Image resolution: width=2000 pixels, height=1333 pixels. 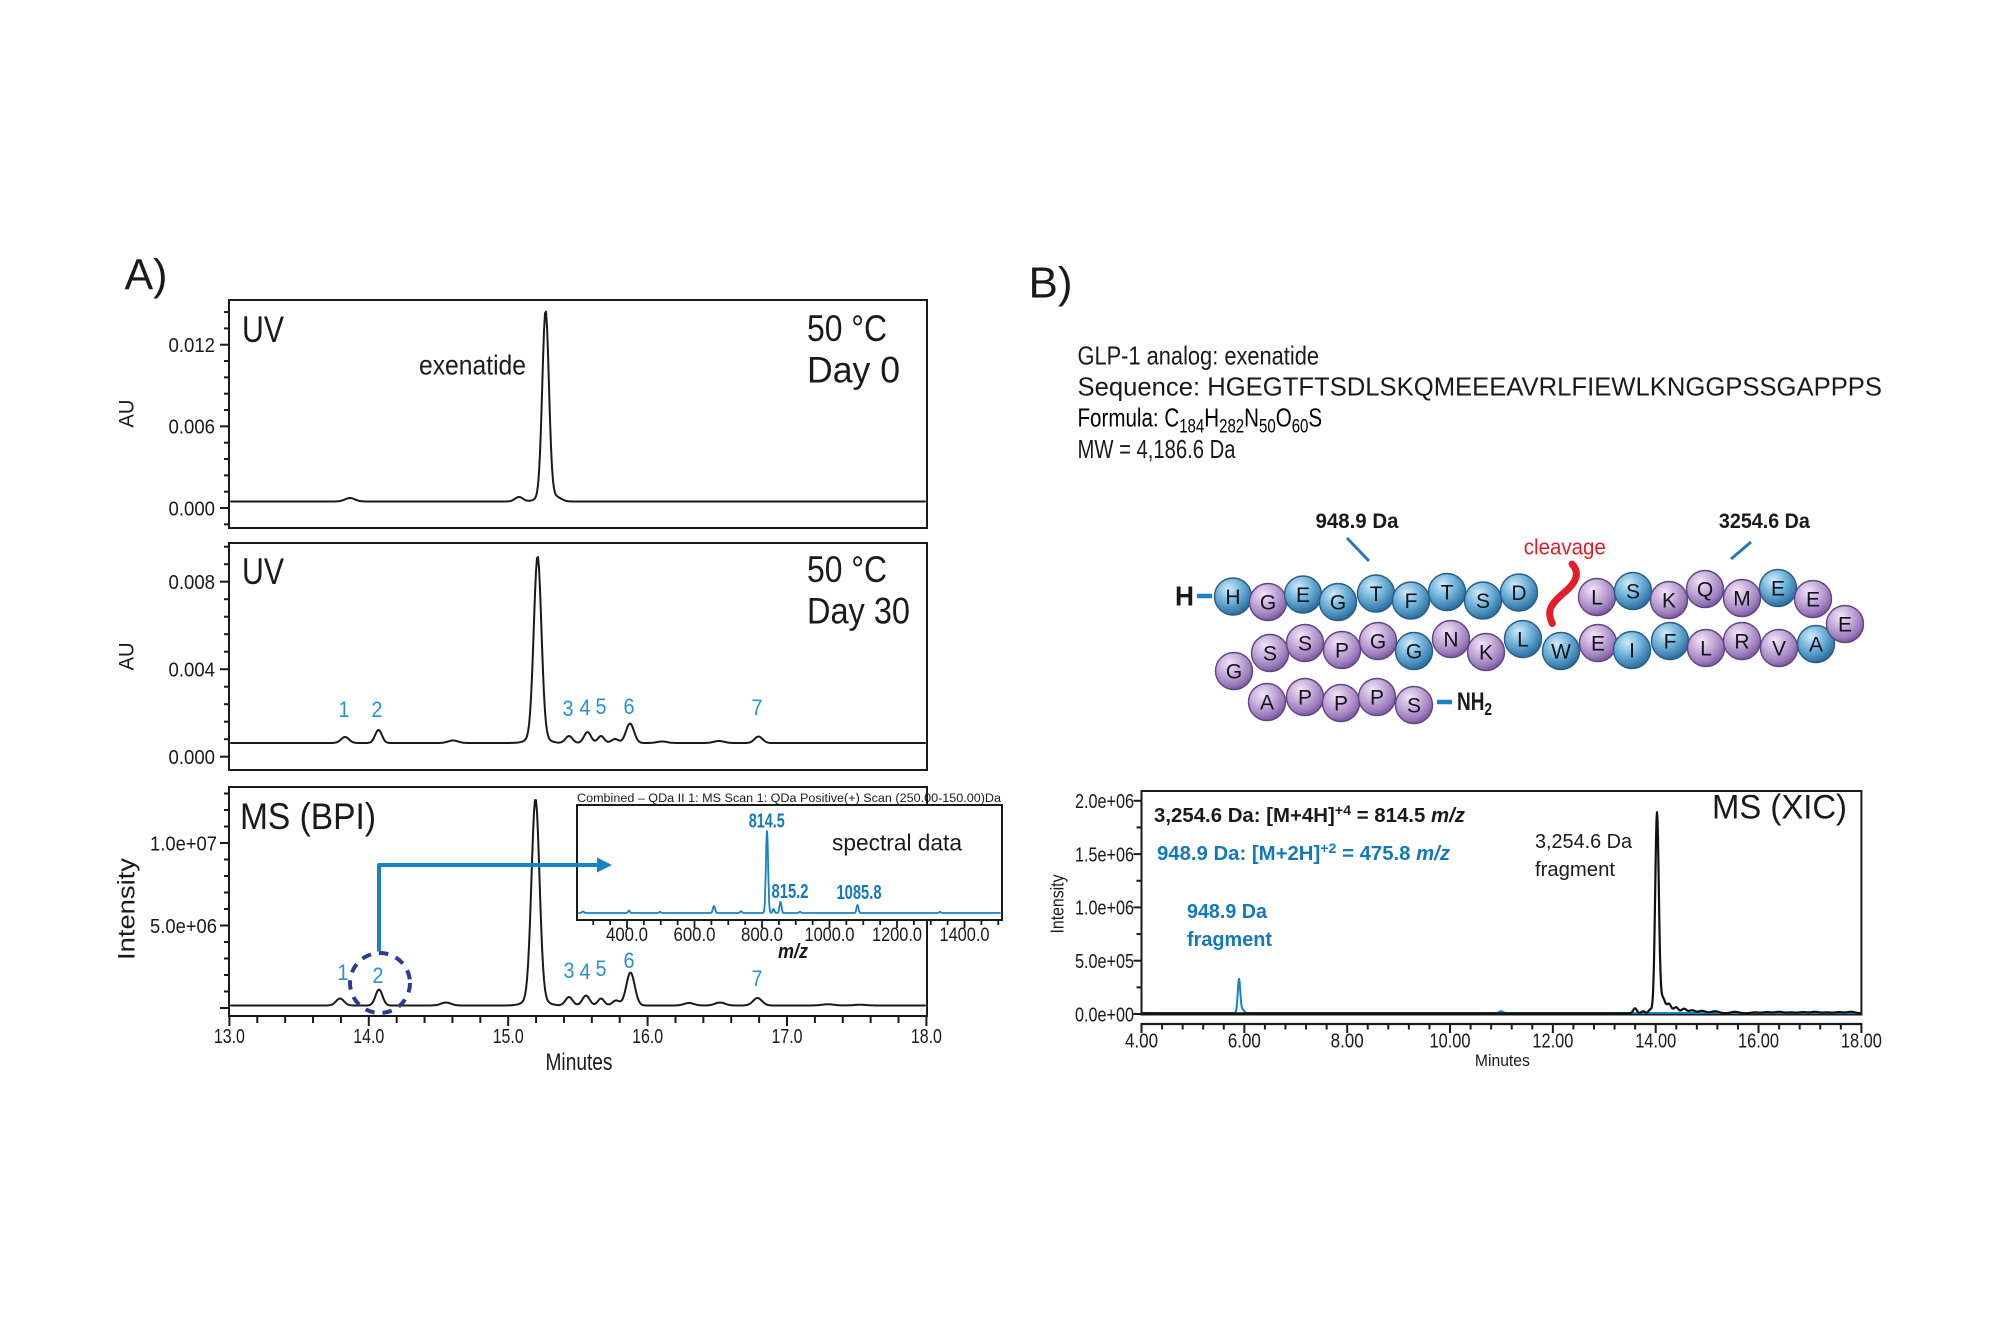 What do you see at coordinates (1861, 1042) in the screenshot?
I see `svg-text: 18.00` at bounding box center [1861, 1042].